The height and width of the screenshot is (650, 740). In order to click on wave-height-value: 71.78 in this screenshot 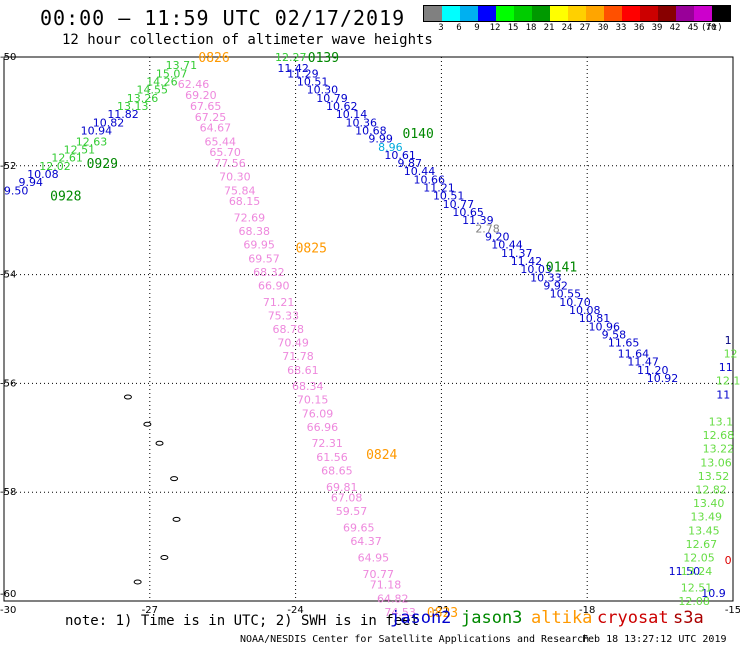, I will do `click(298, 356)`.